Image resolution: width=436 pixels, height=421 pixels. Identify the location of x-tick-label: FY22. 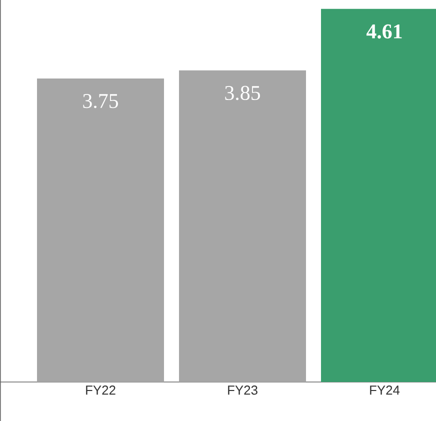
(101, 390).